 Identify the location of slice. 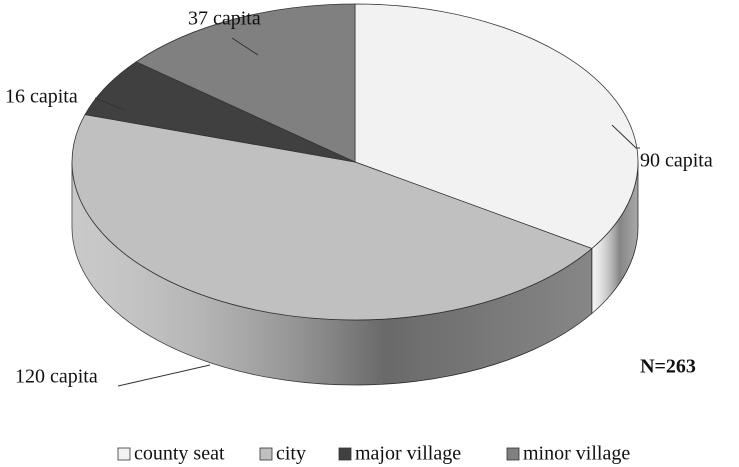
(245, 83).